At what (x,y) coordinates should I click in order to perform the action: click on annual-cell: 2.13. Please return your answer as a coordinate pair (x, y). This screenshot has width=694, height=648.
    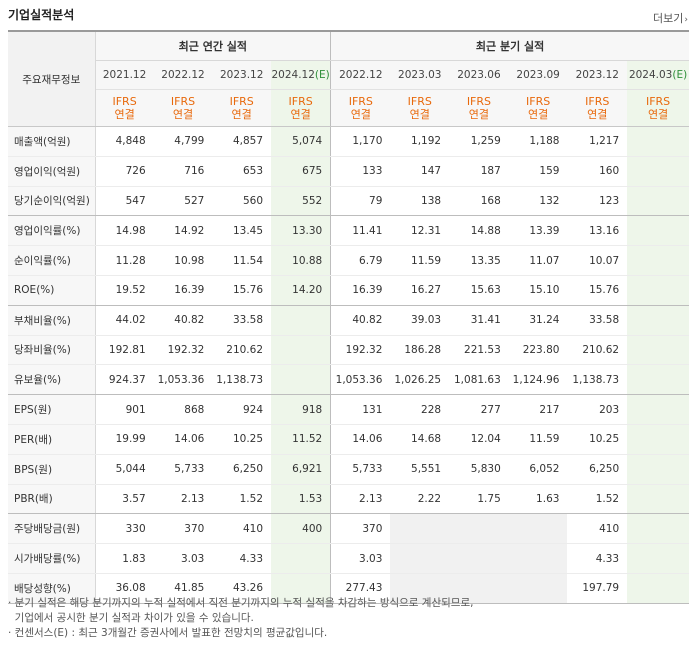
    Looking at the image, I should click on (183, 499).